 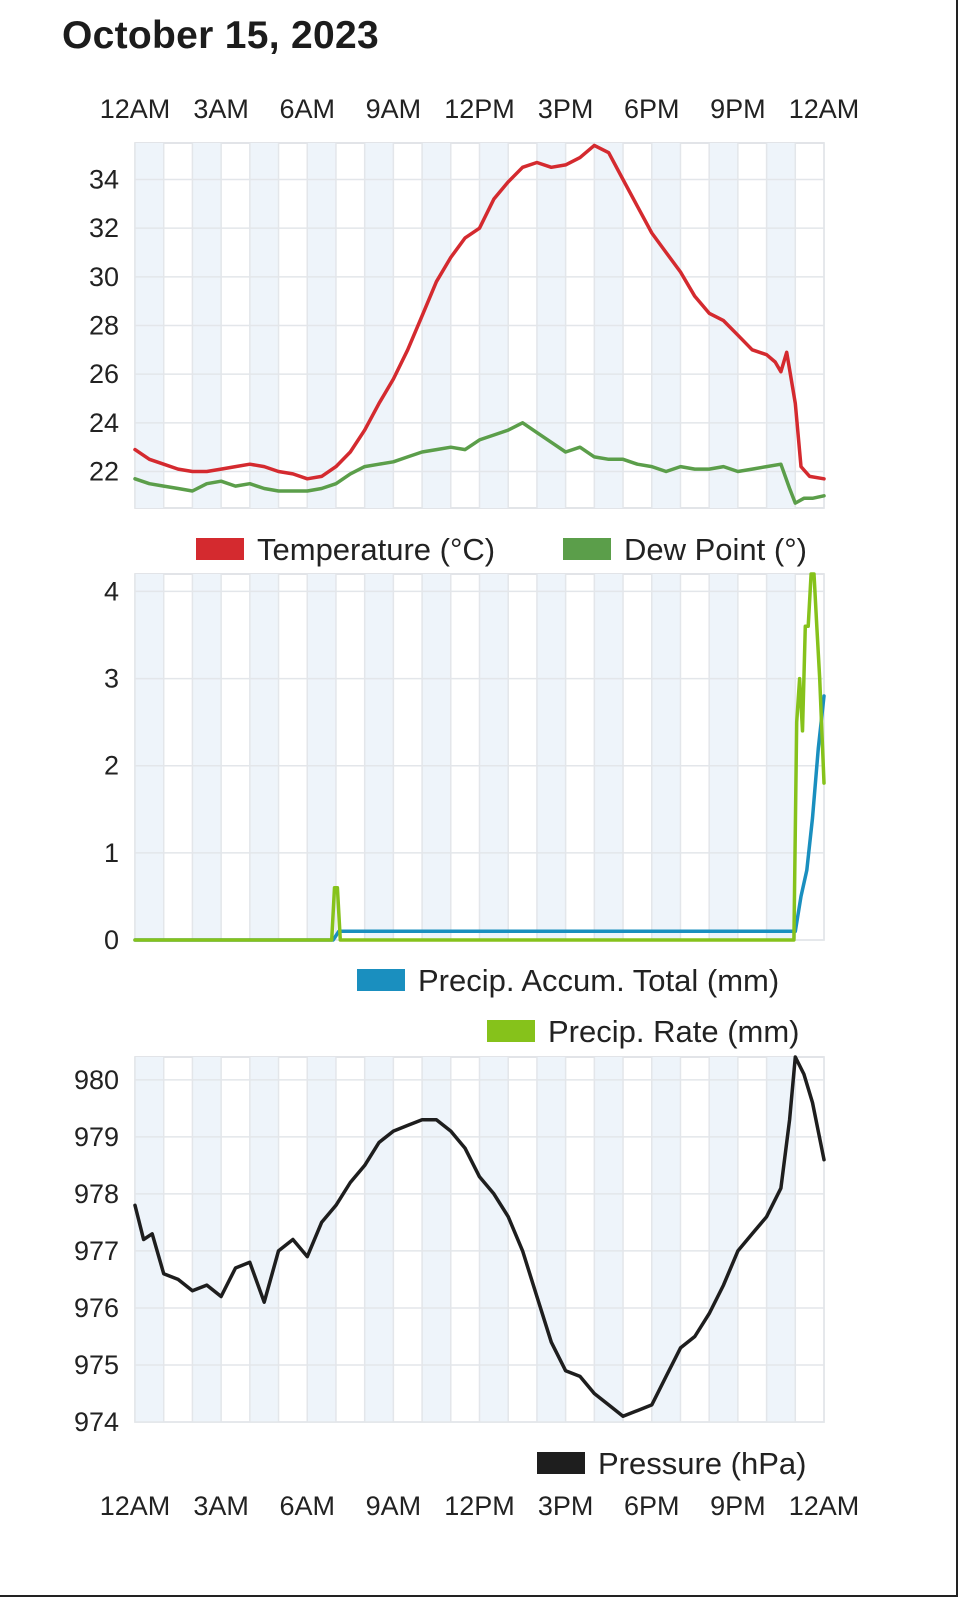 I want to click on y-tick-label: 978, so click(x=96, y=1194).